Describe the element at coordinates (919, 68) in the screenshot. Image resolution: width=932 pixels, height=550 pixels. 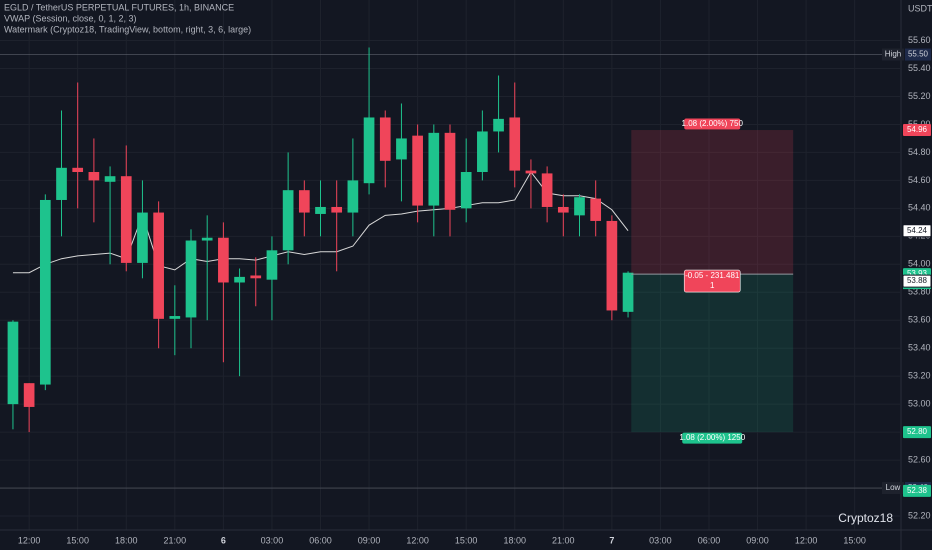
I see `y-tick-label: 55.40` at that location.